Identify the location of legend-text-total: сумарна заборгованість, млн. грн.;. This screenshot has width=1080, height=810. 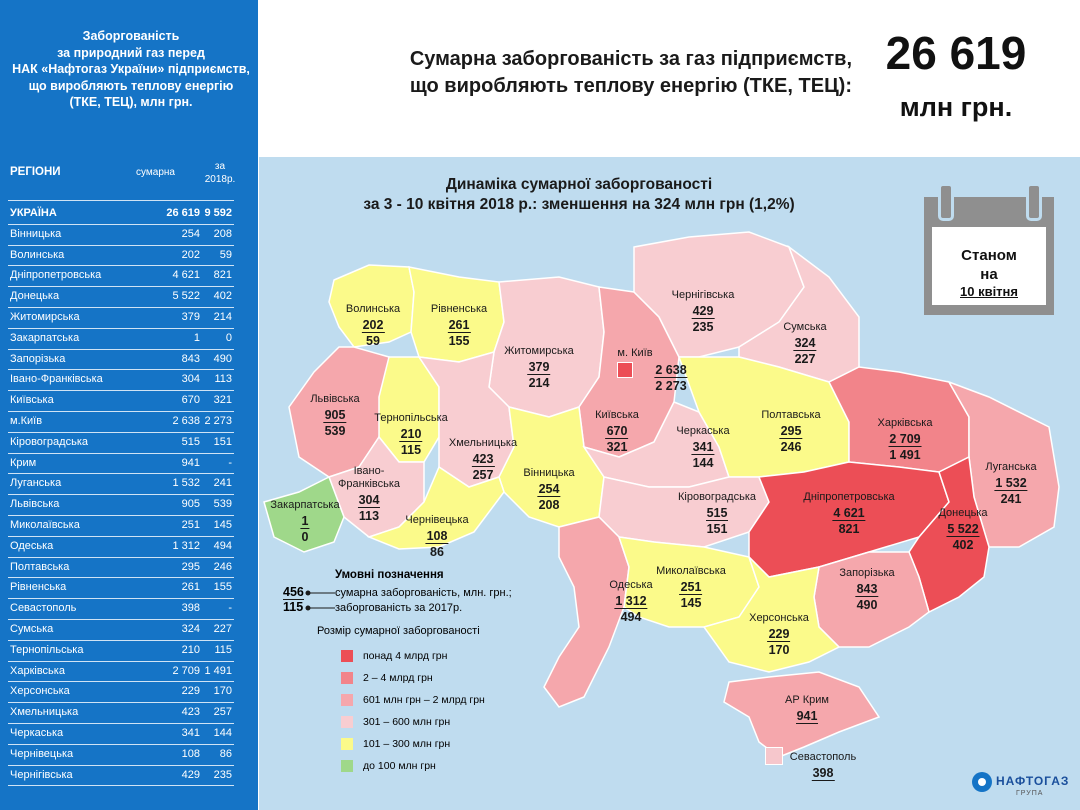
(423, 593).